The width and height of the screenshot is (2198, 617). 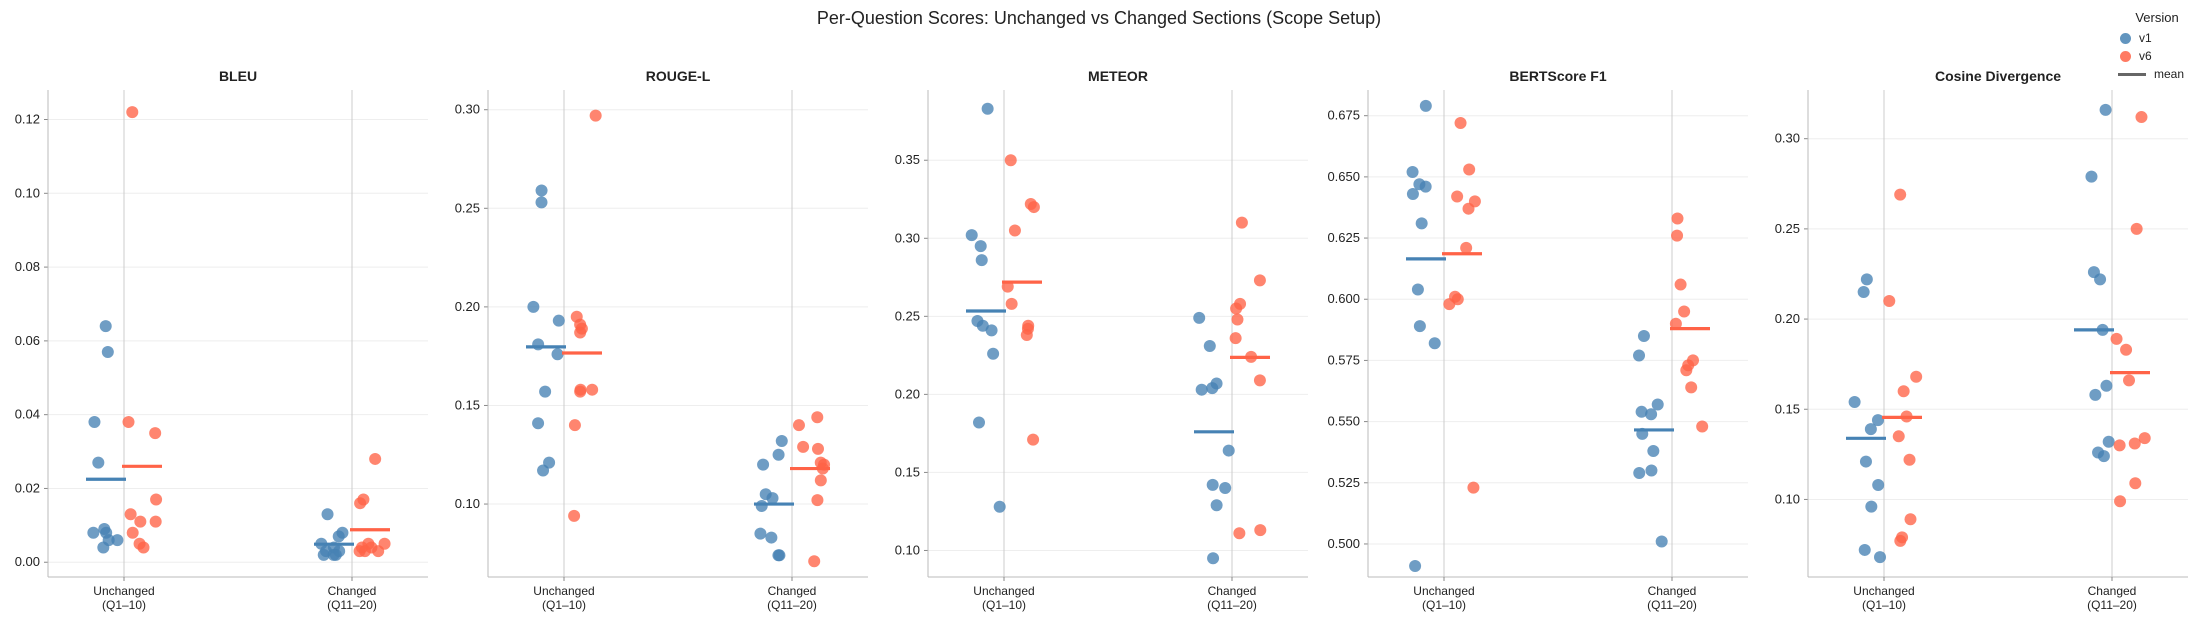 I want to click on y-tick-label: 0.600, so click(x=1343, y=298).